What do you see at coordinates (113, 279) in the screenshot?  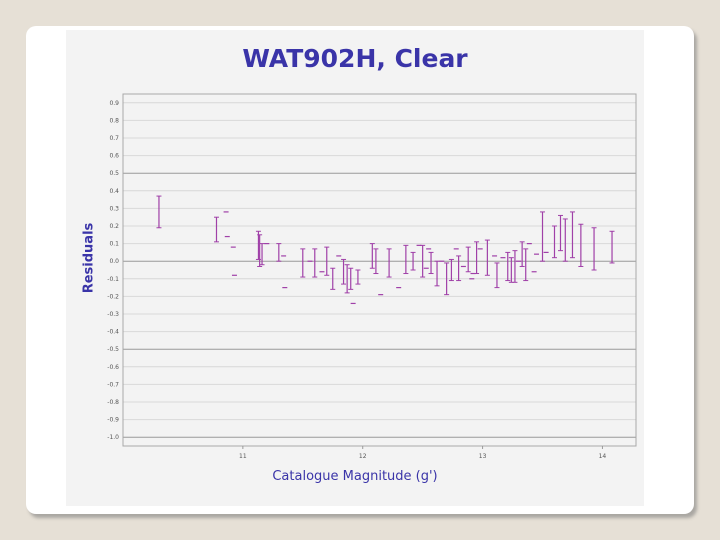 I see `y-tick-label: -0.1` at bounding box center [113, 279].